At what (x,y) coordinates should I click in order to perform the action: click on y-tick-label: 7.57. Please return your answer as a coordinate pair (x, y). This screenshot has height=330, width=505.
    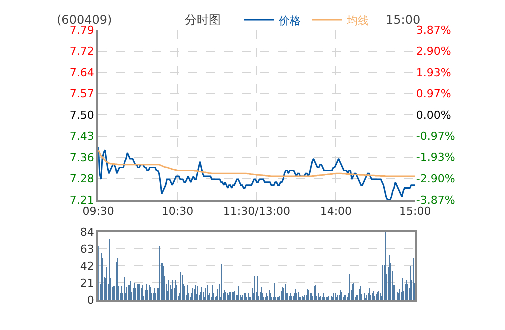
    Looking at the image, I should click on (82, 94).